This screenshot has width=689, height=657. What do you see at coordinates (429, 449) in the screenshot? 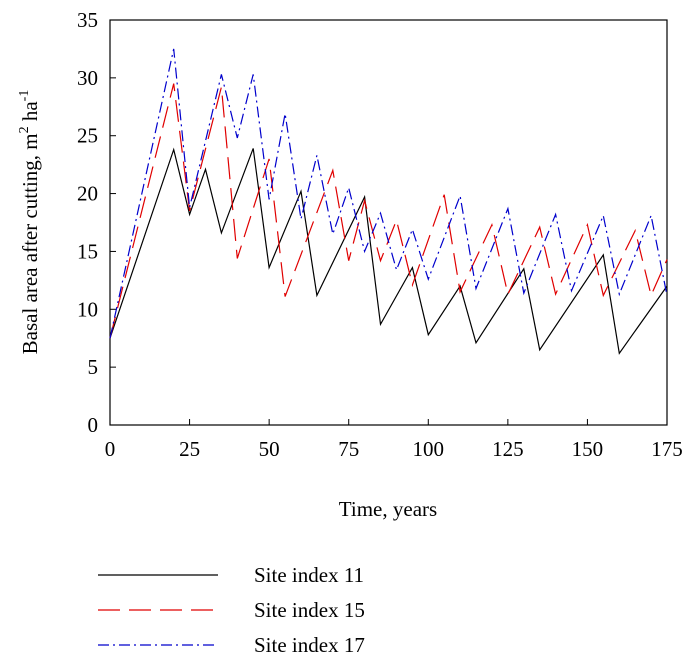
I see `x-tick-label: 100` at bounding box center [429, 449].